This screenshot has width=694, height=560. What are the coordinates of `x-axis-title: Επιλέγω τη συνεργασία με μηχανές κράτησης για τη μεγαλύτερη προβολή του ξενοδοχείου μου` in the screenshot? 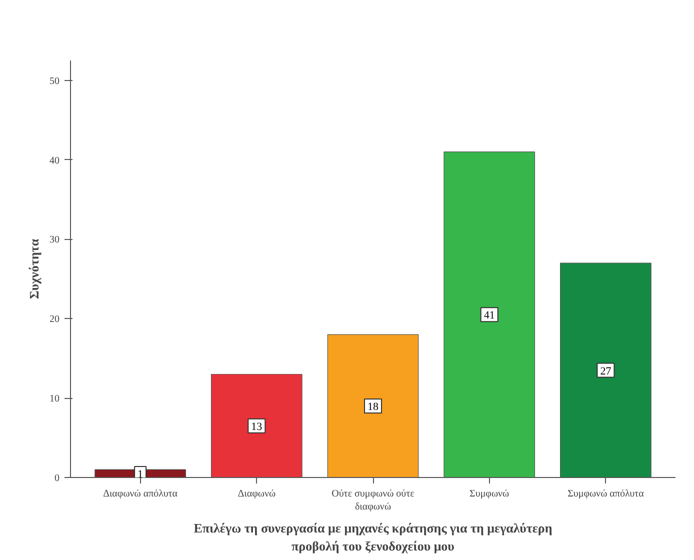 It's located at (373, 537).